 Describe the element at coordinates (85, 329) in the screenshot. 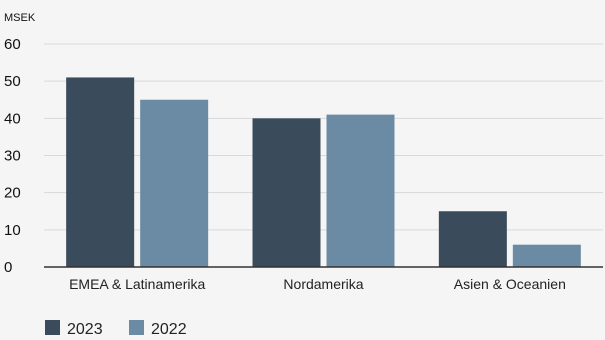

I see `legend-label-2023: 2023` at that location.